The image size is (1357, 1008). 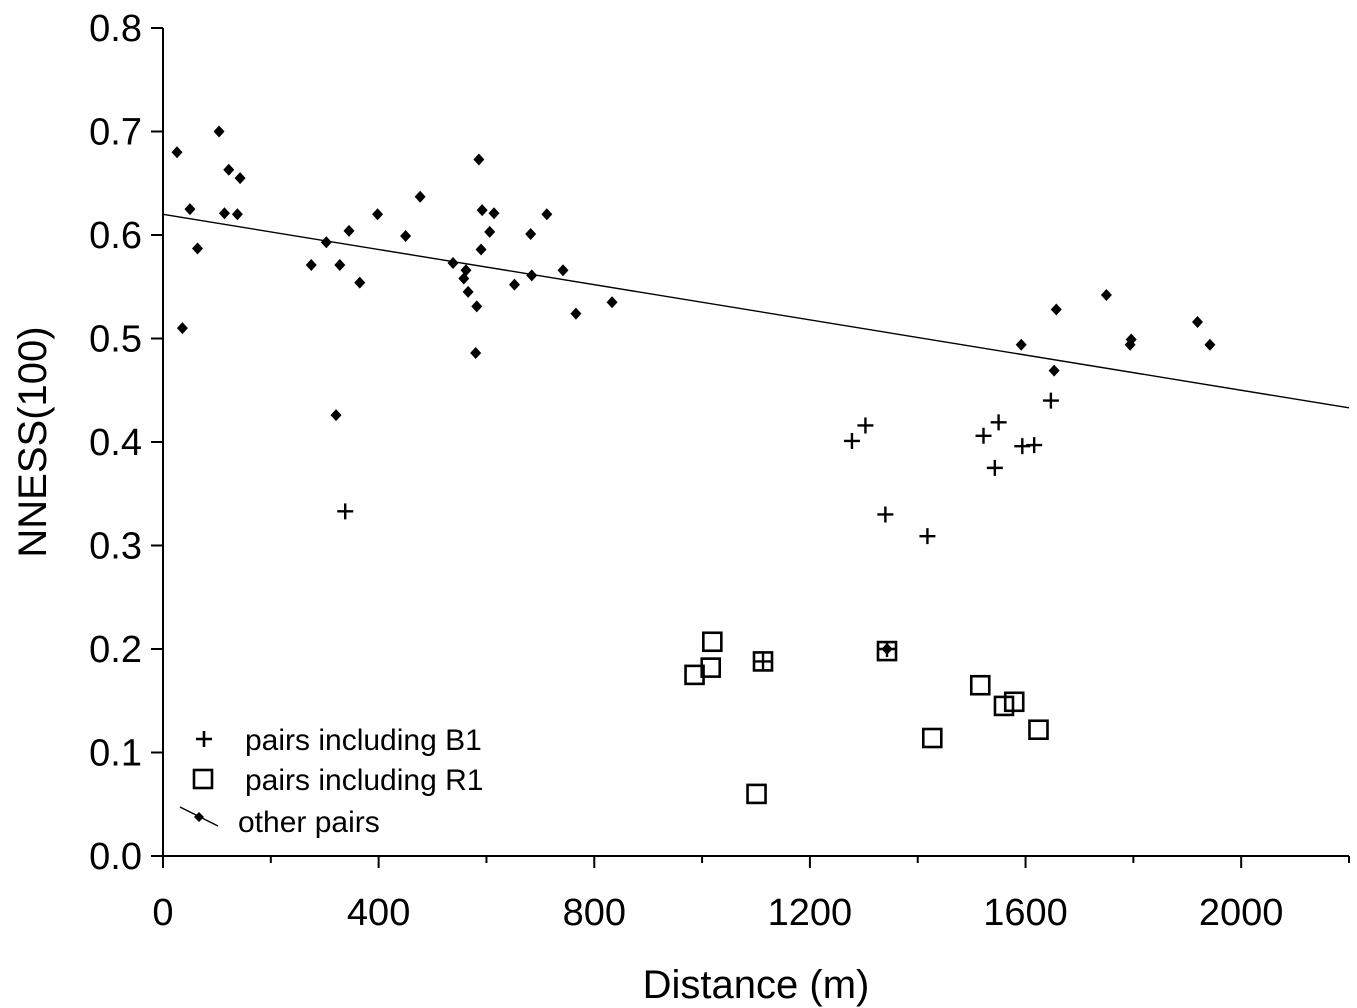 I want to click on y-tick-label: 0.8, so click(x=115, y=29).